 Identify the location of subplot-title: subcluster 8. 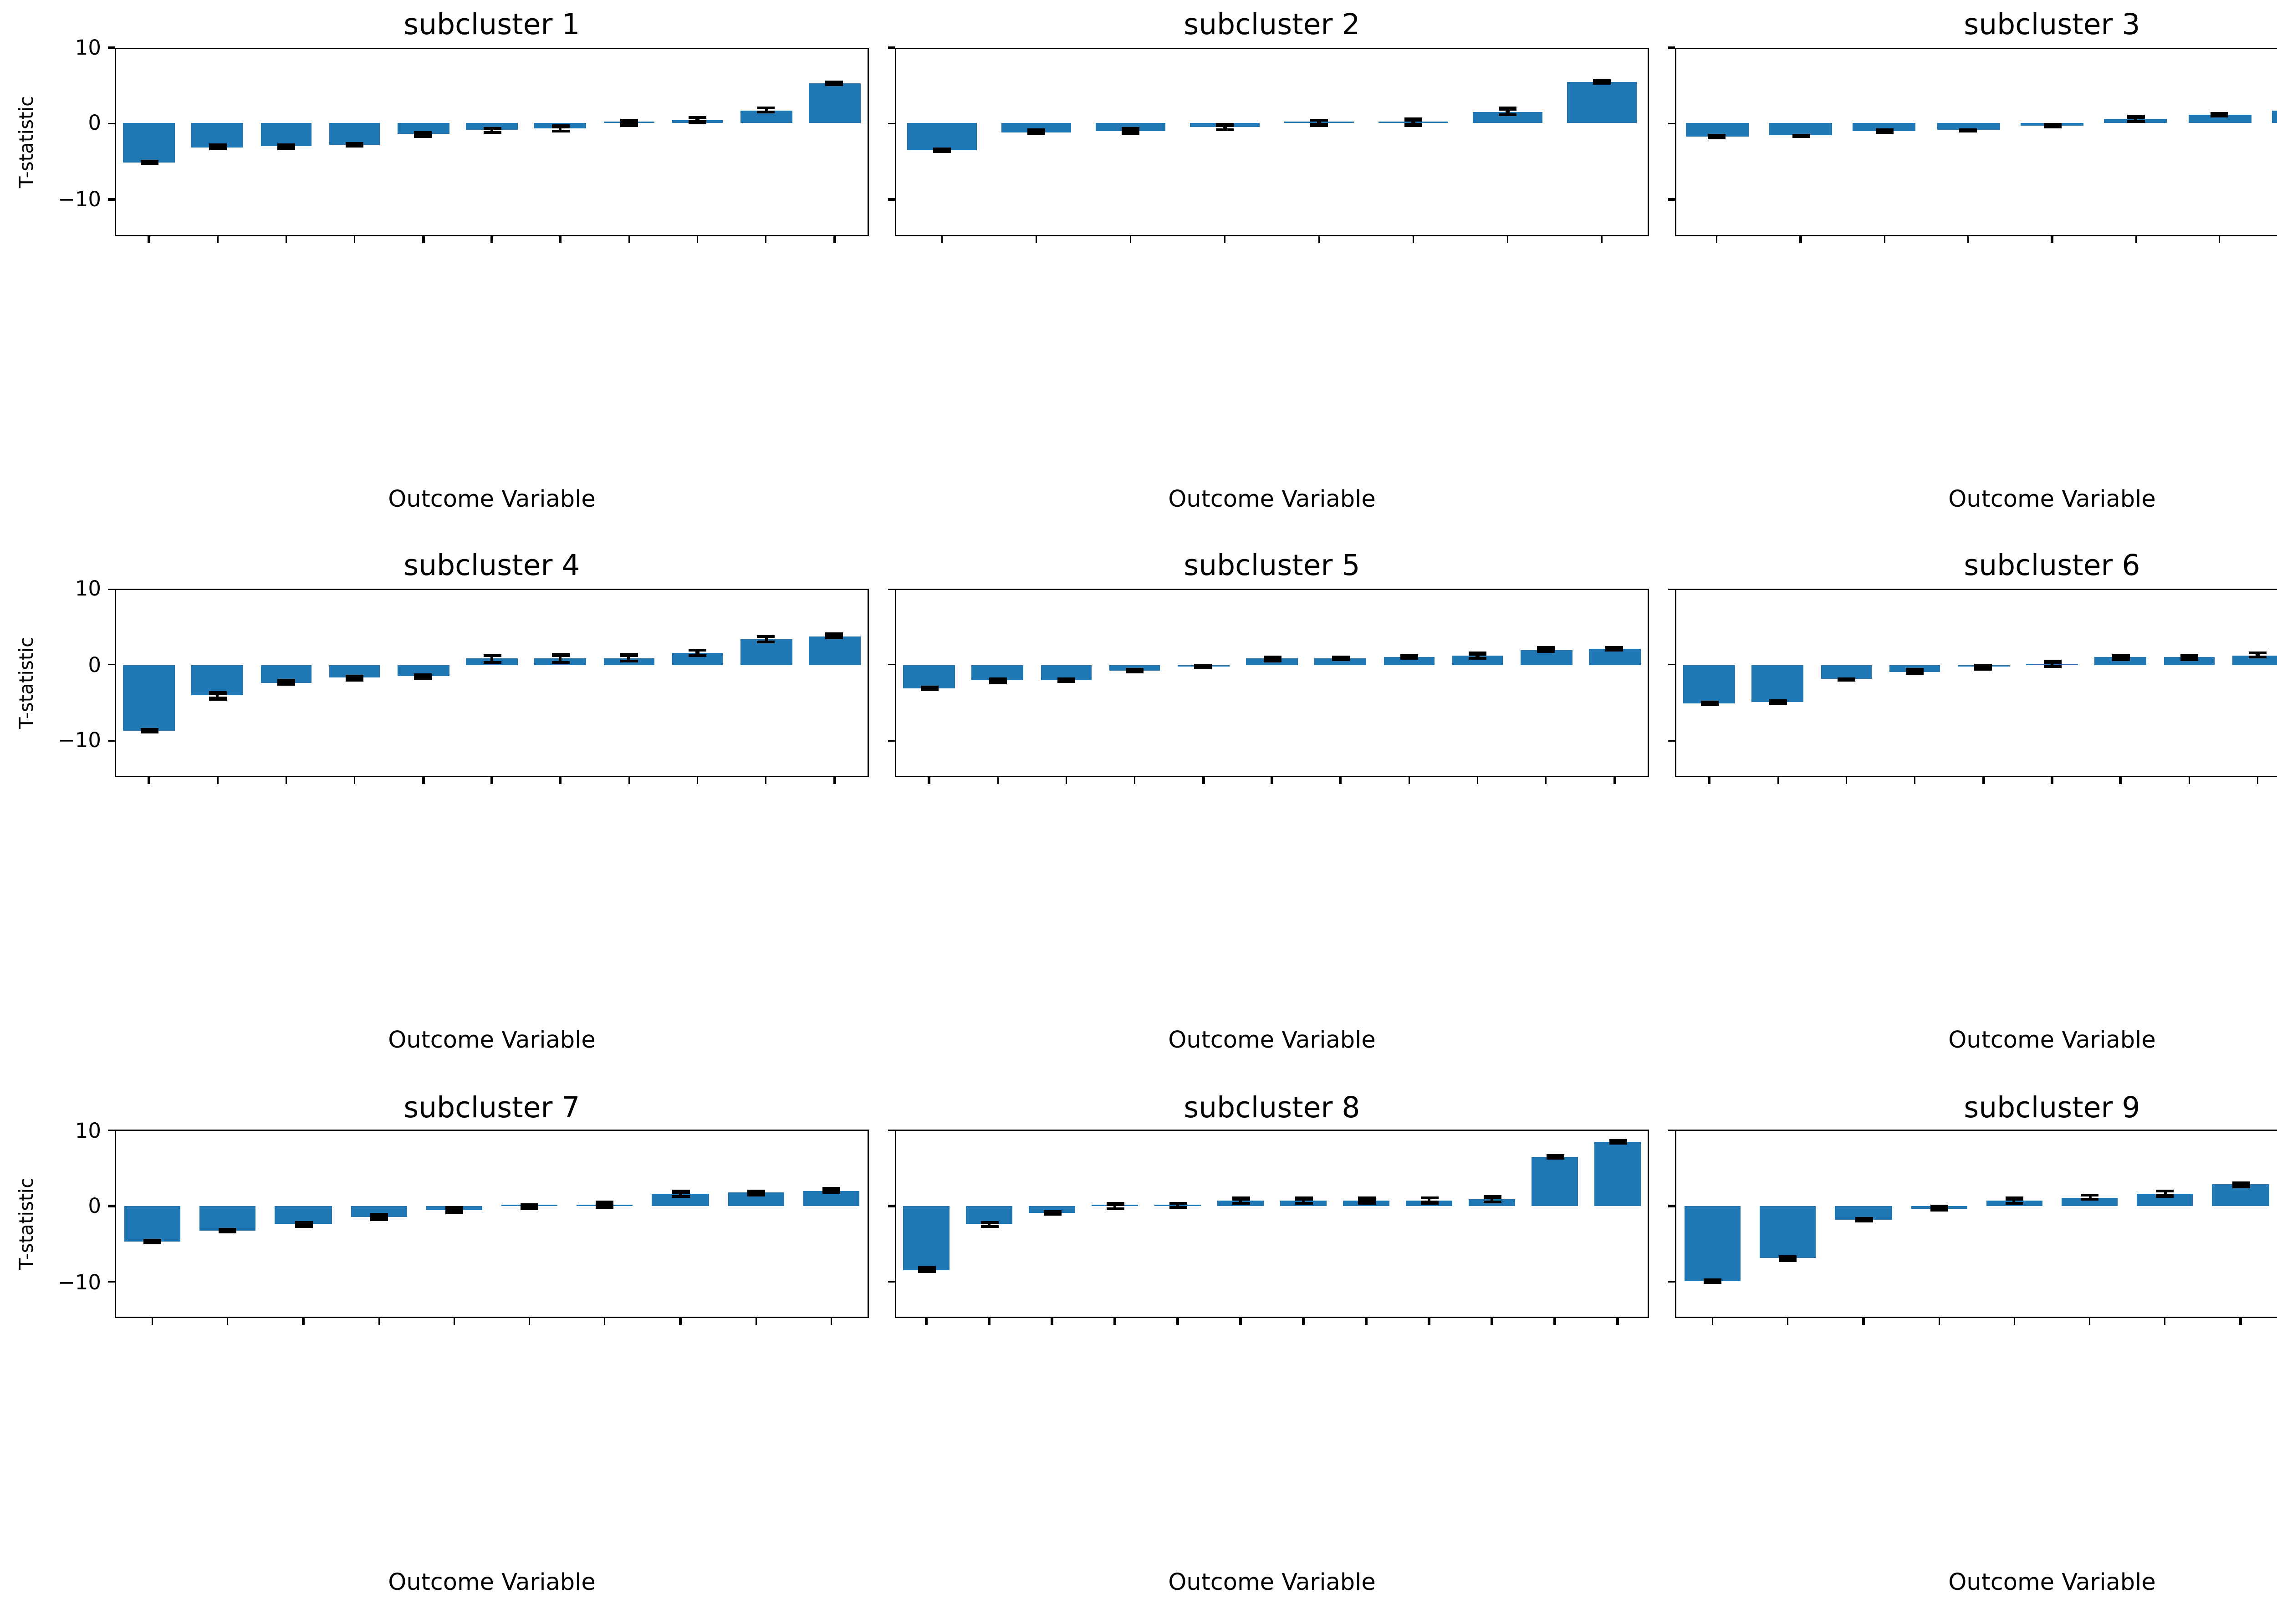
(1272, 1107).